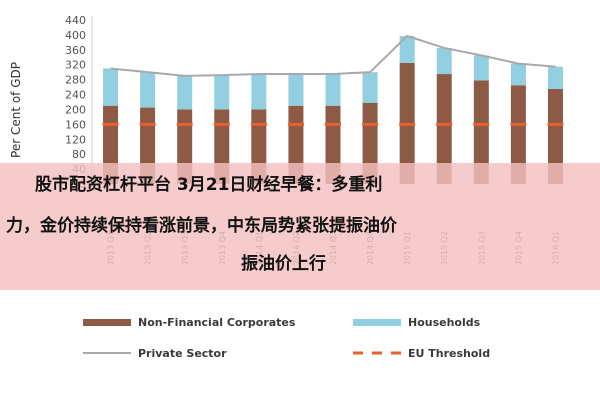 The height and width of the screenshot is (400, 600). I want to click on legend-label-private-sector: Private Sector, so click(182, 353).